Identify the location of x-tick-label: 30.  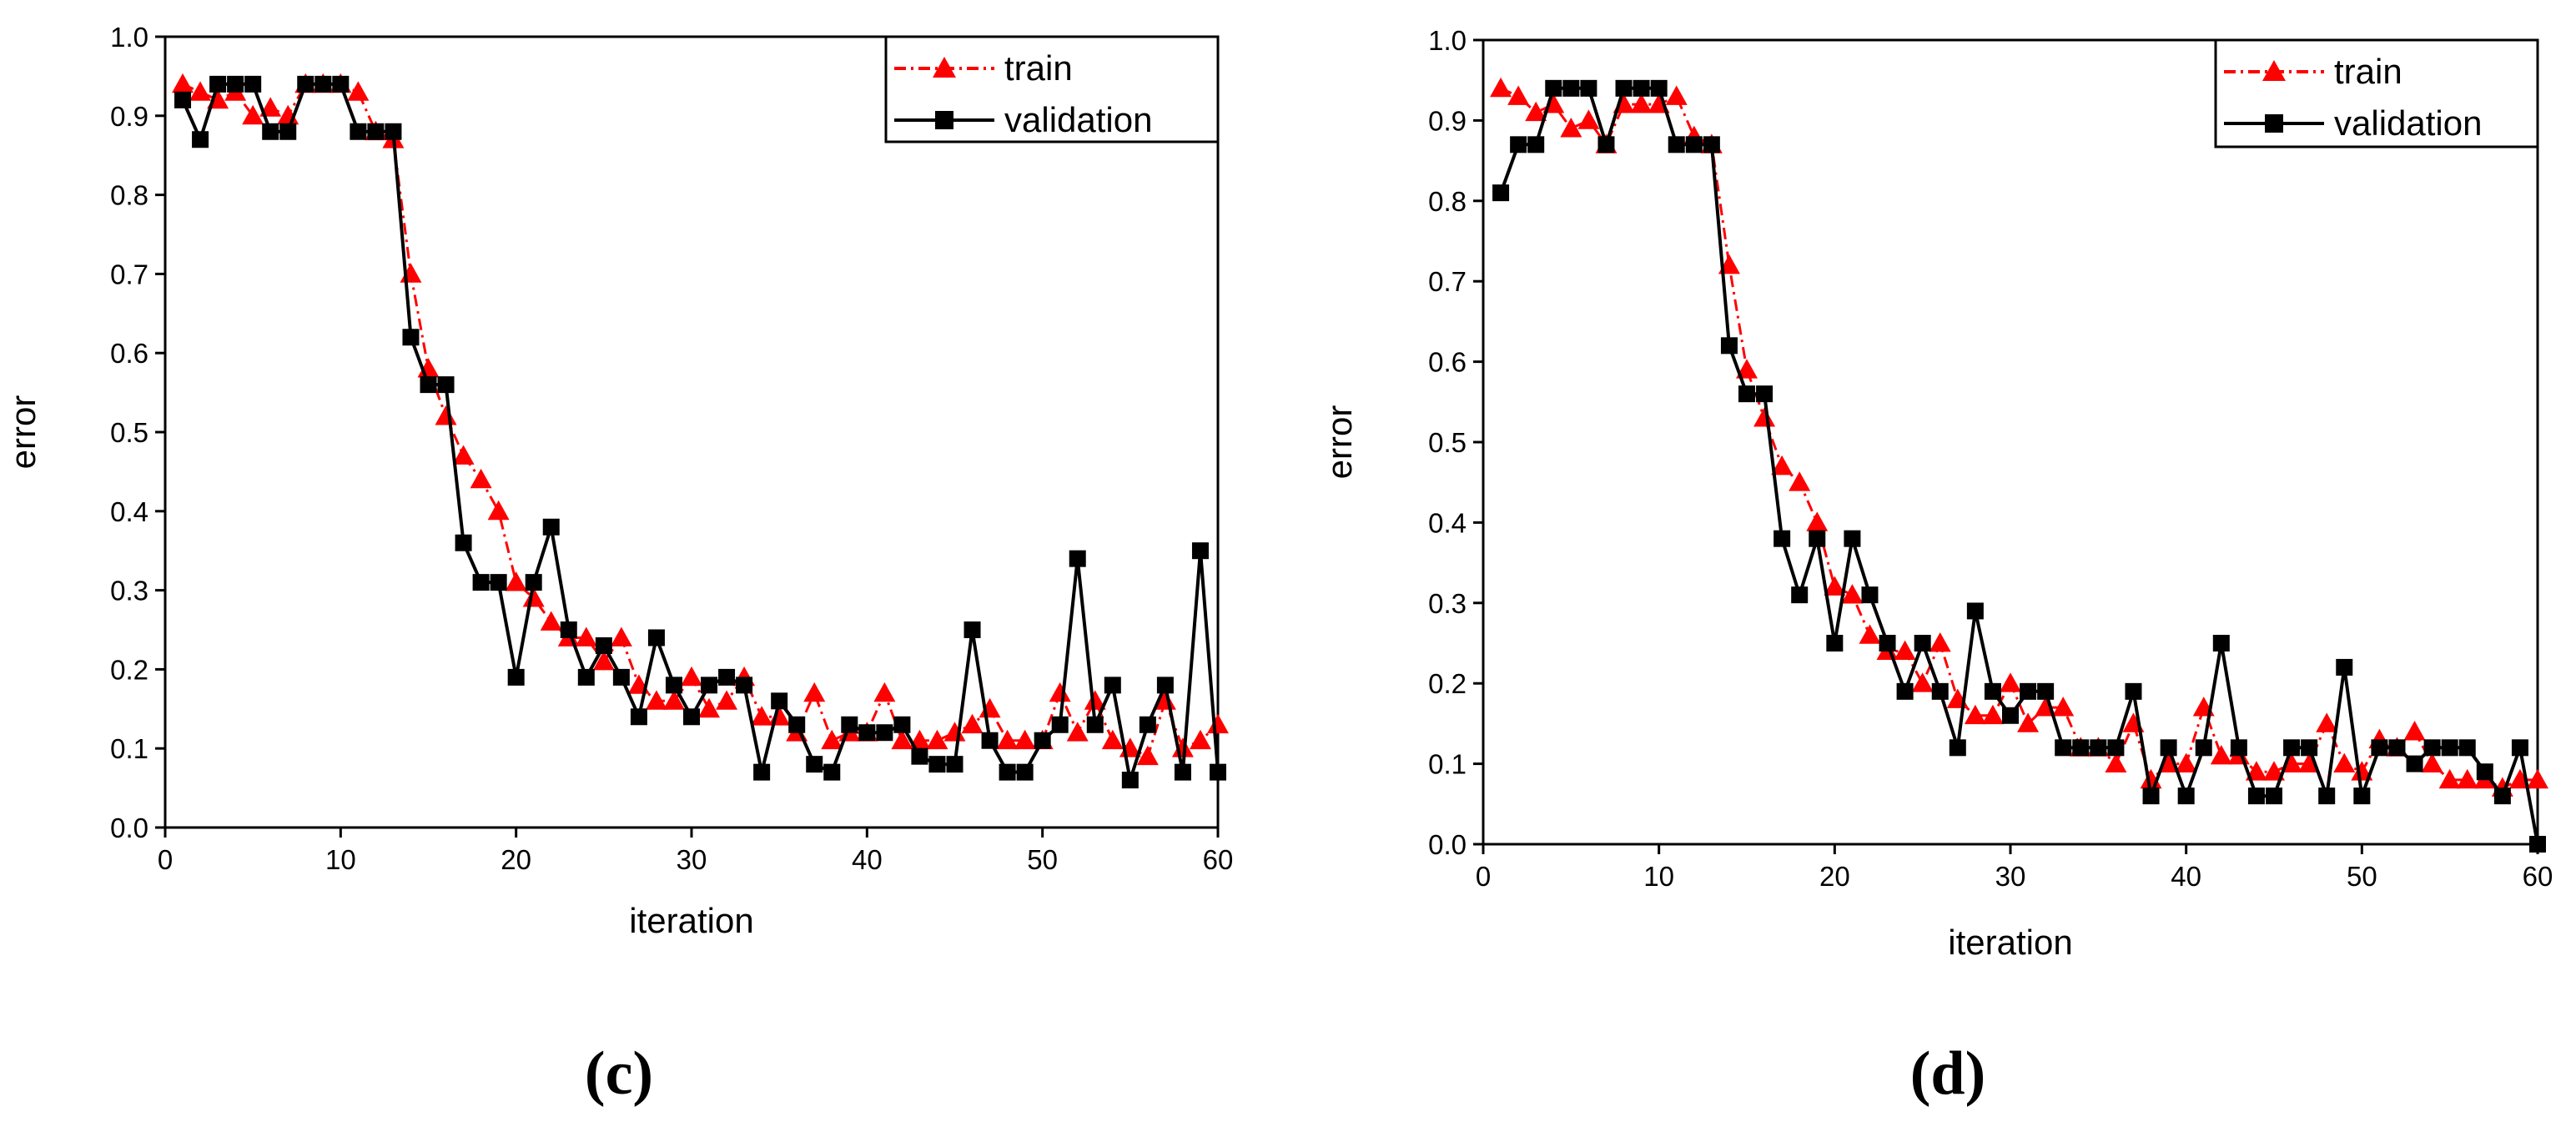
(692, 859).